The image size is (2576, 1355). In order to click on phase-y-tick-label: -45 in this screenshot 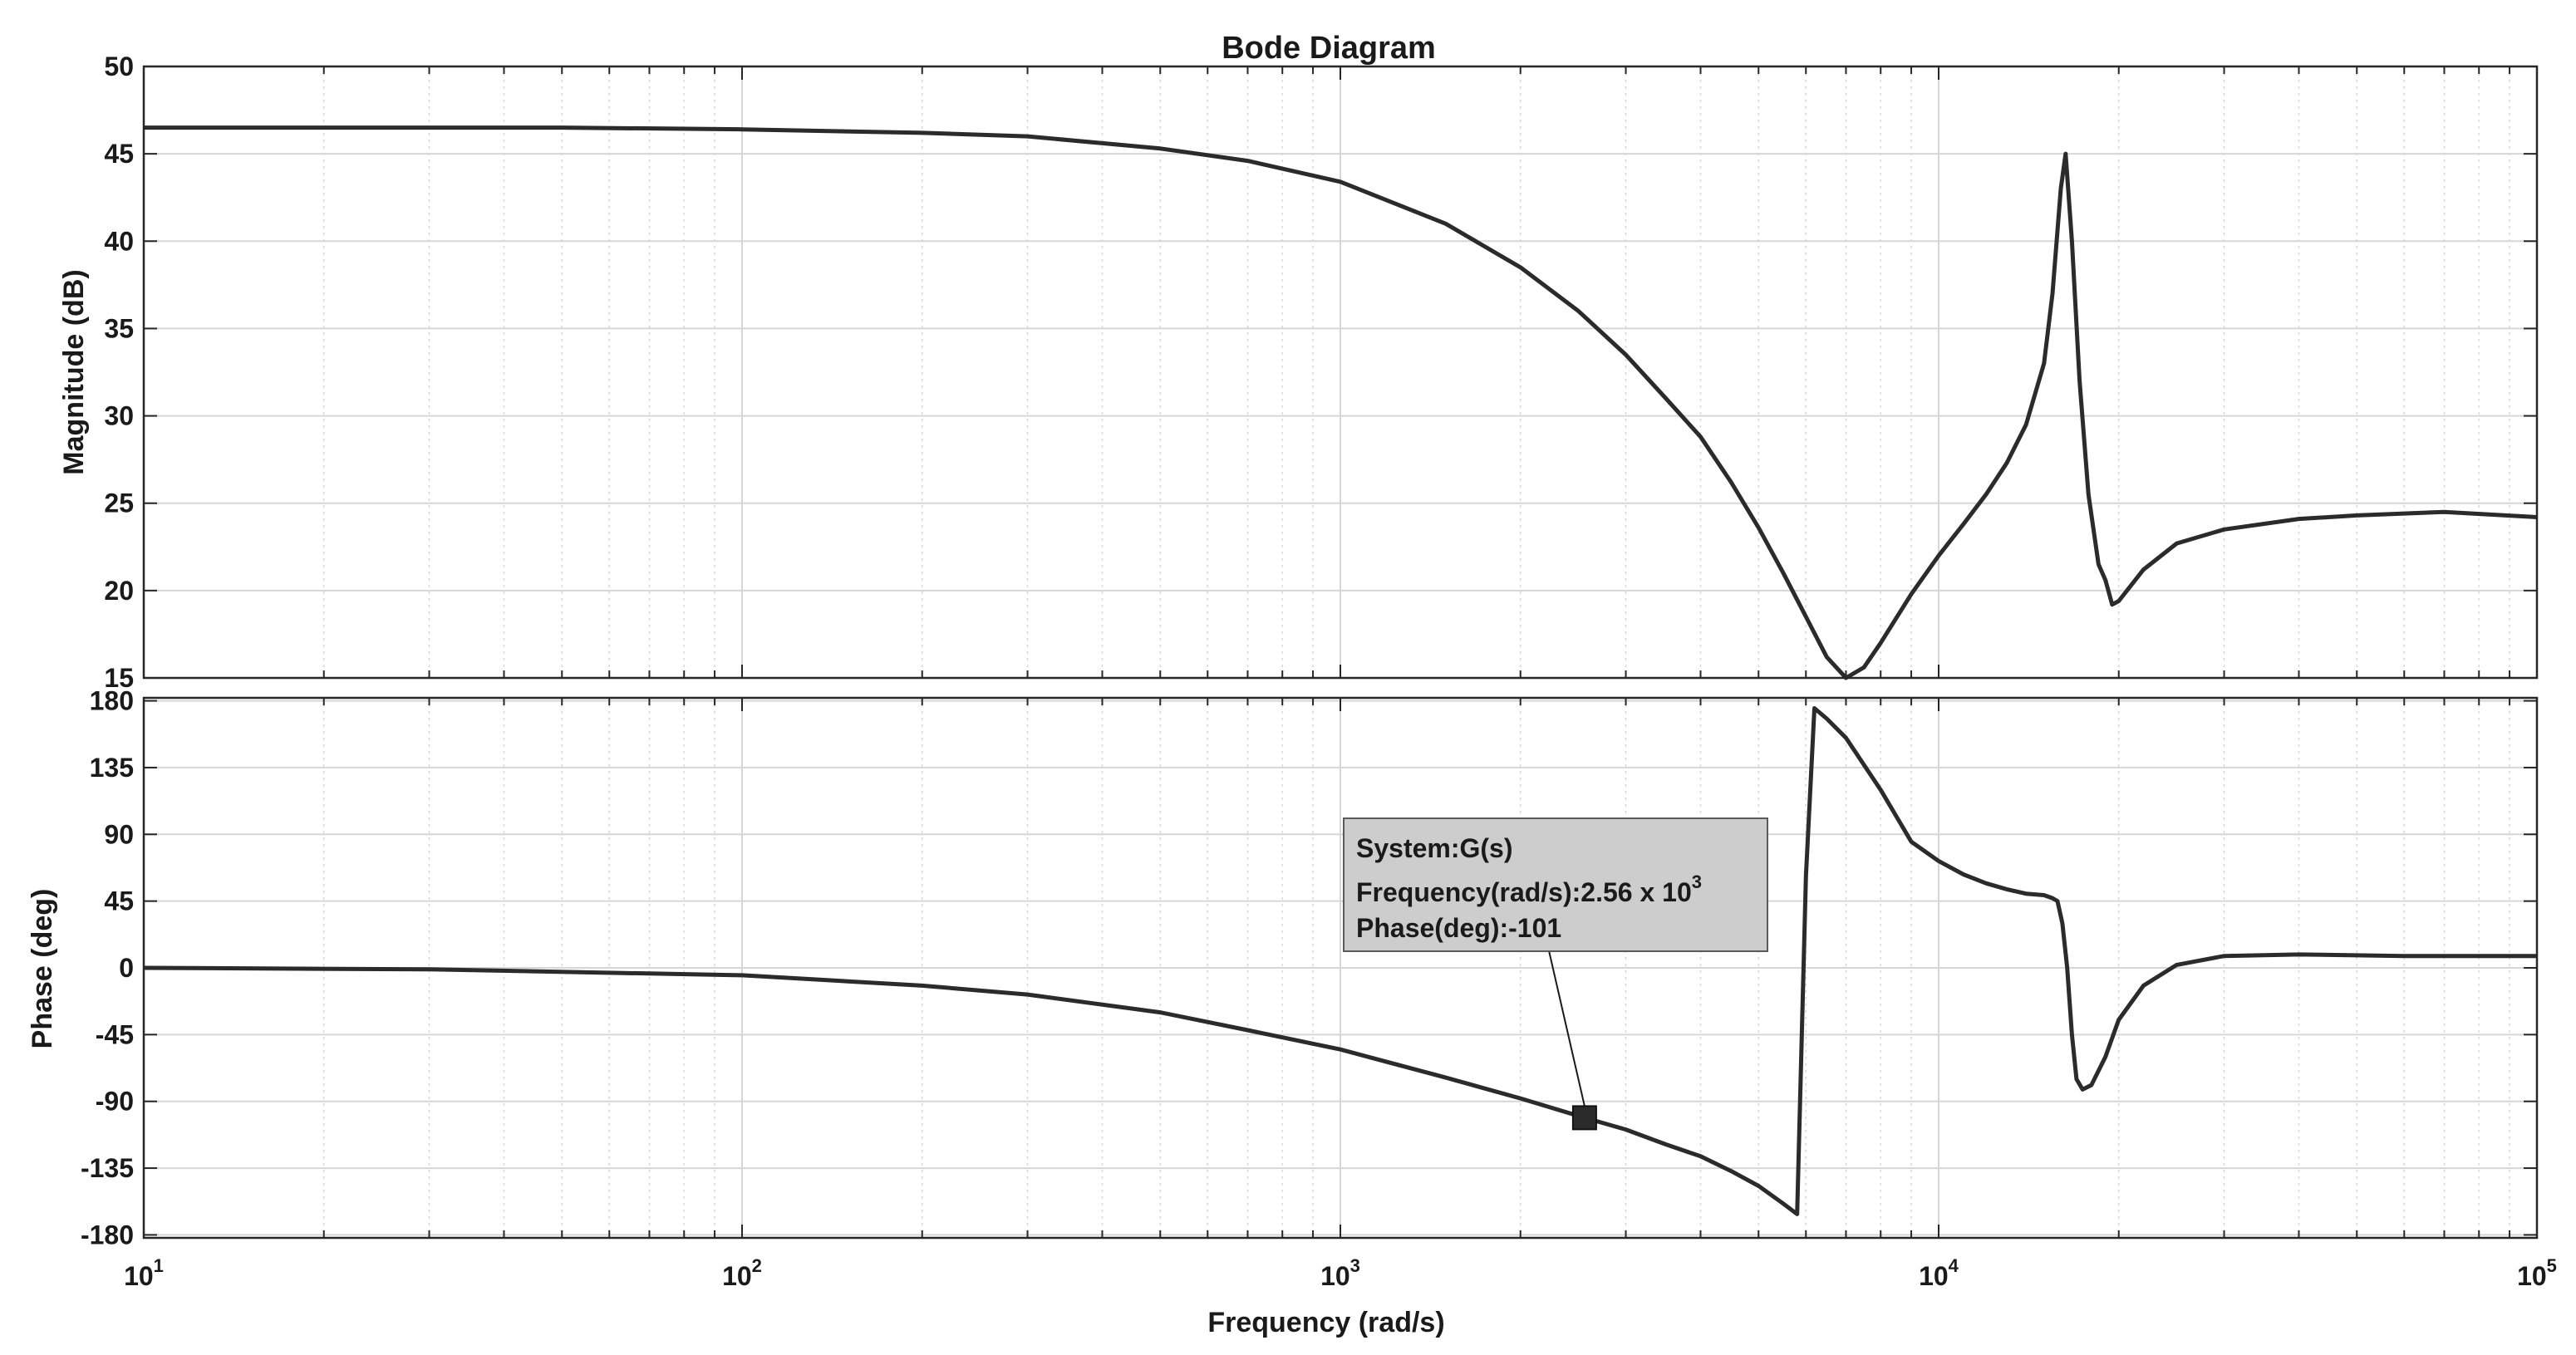, I will do `click(115, 1034)`.